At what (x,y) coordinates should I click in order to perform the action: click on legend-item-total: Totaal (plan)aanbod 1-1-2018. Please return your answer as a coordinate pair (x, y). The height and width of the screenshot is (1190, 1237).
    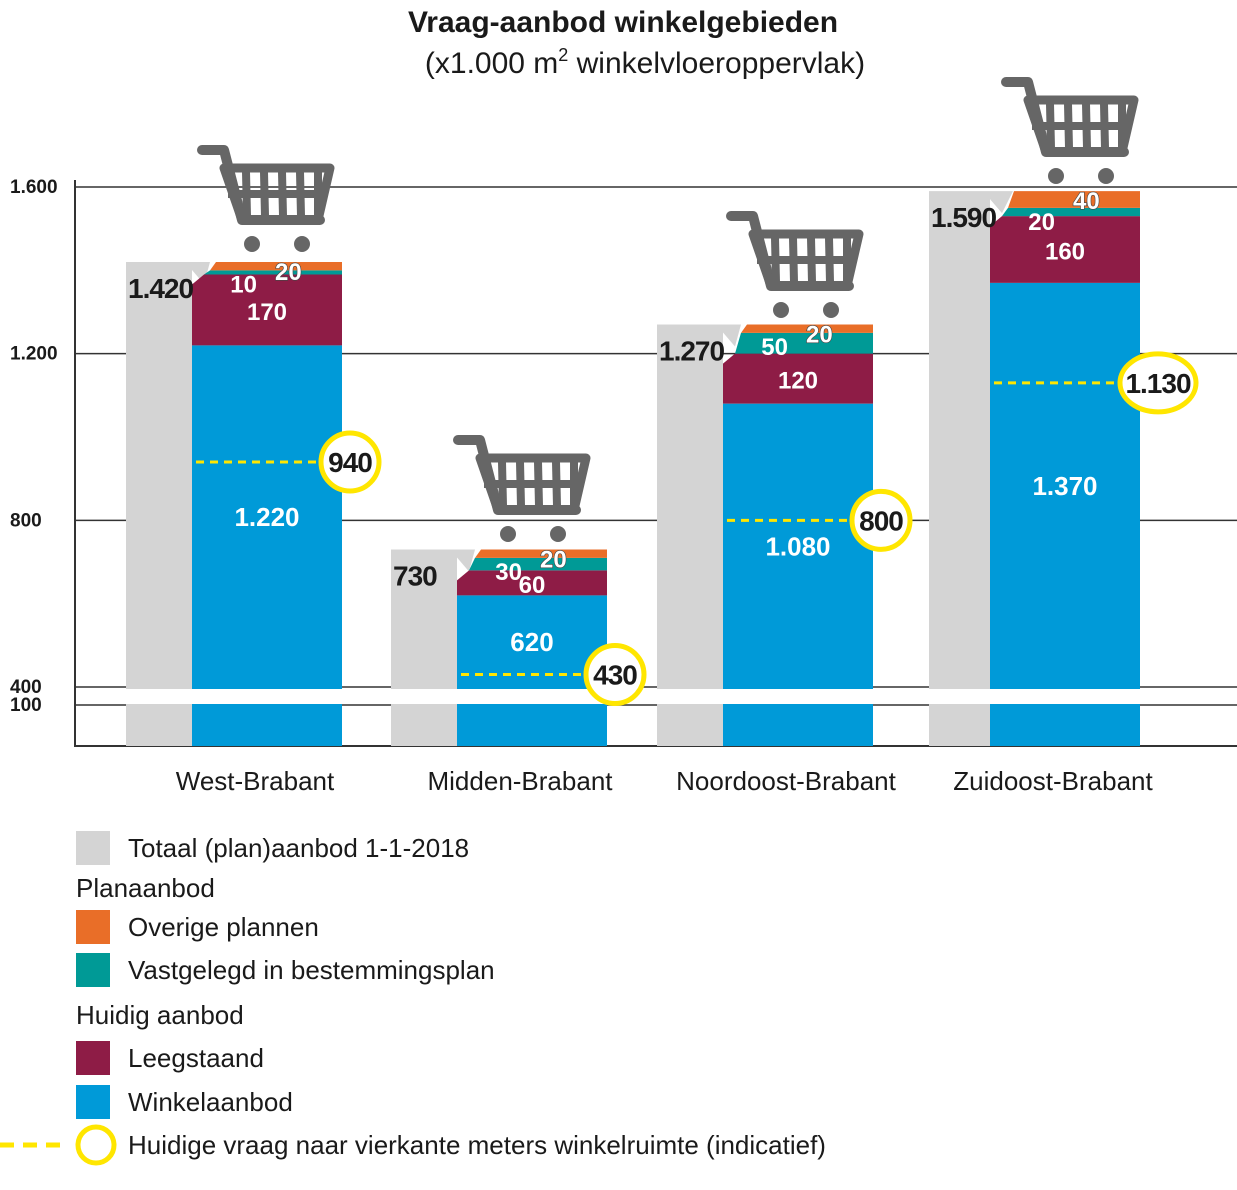
    Looking at the image, I should click on (272, 848).